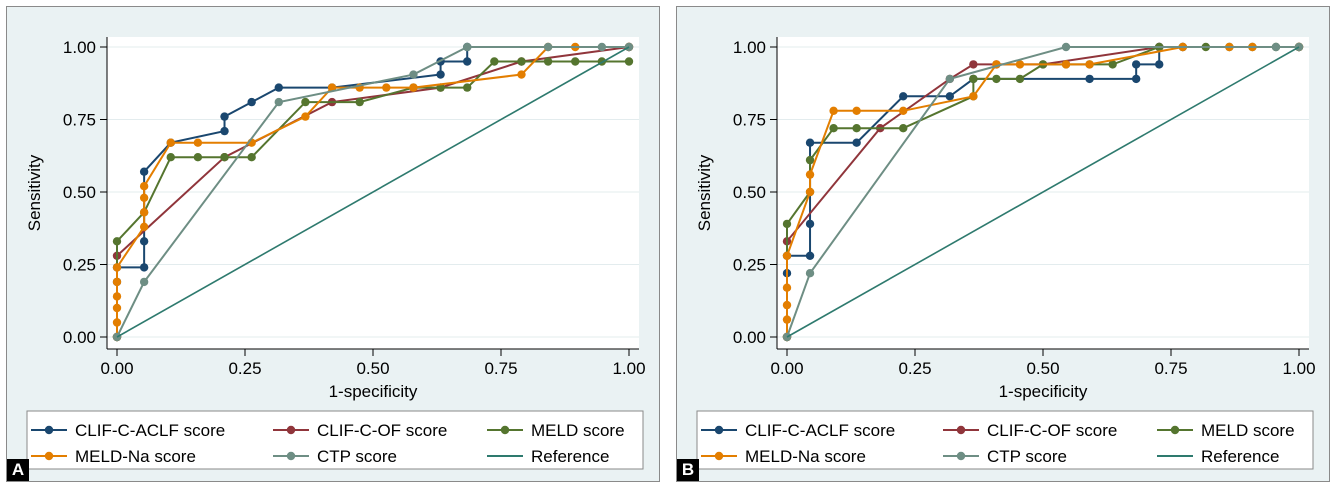 The width and height of the screenshot is (1333, 487). Describe the element at coordinates (688, 470) in the screenshot. I see `panel-label-b: B` at that location.